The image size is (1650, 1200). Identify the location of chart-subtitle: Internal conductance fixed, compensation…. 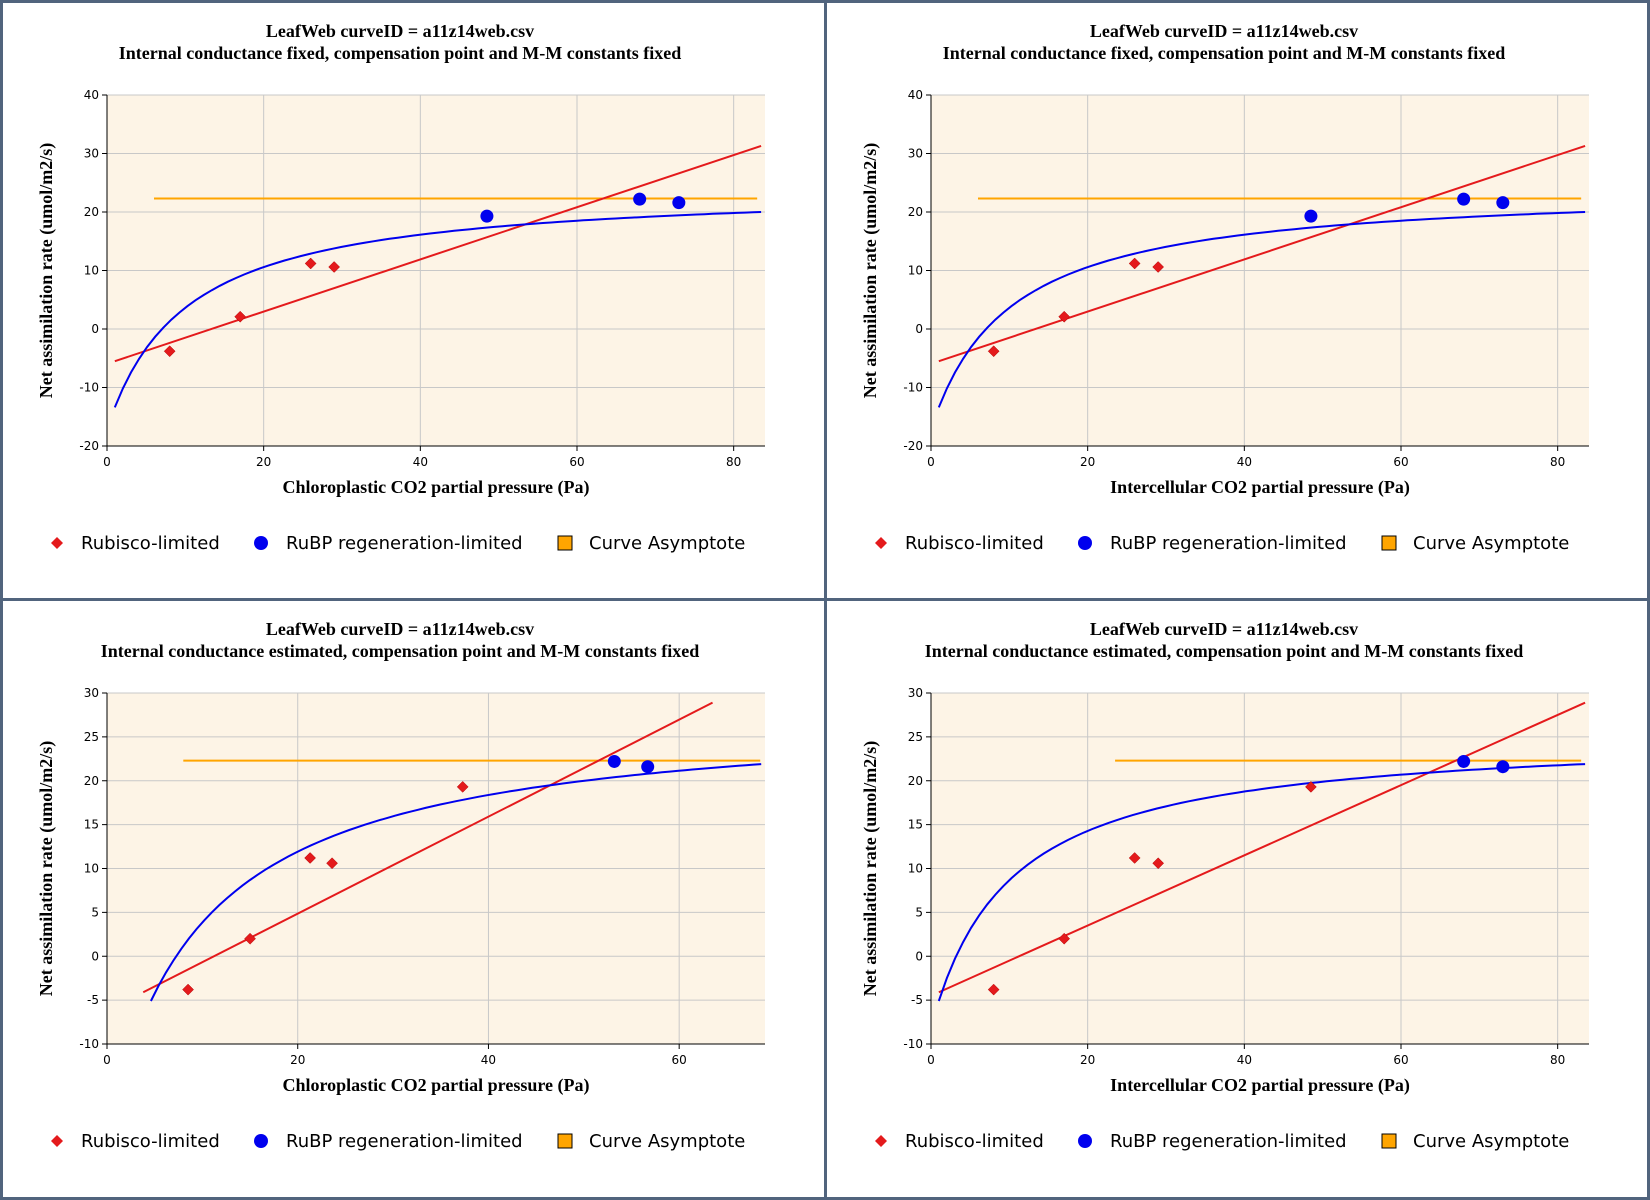
(400, 53).